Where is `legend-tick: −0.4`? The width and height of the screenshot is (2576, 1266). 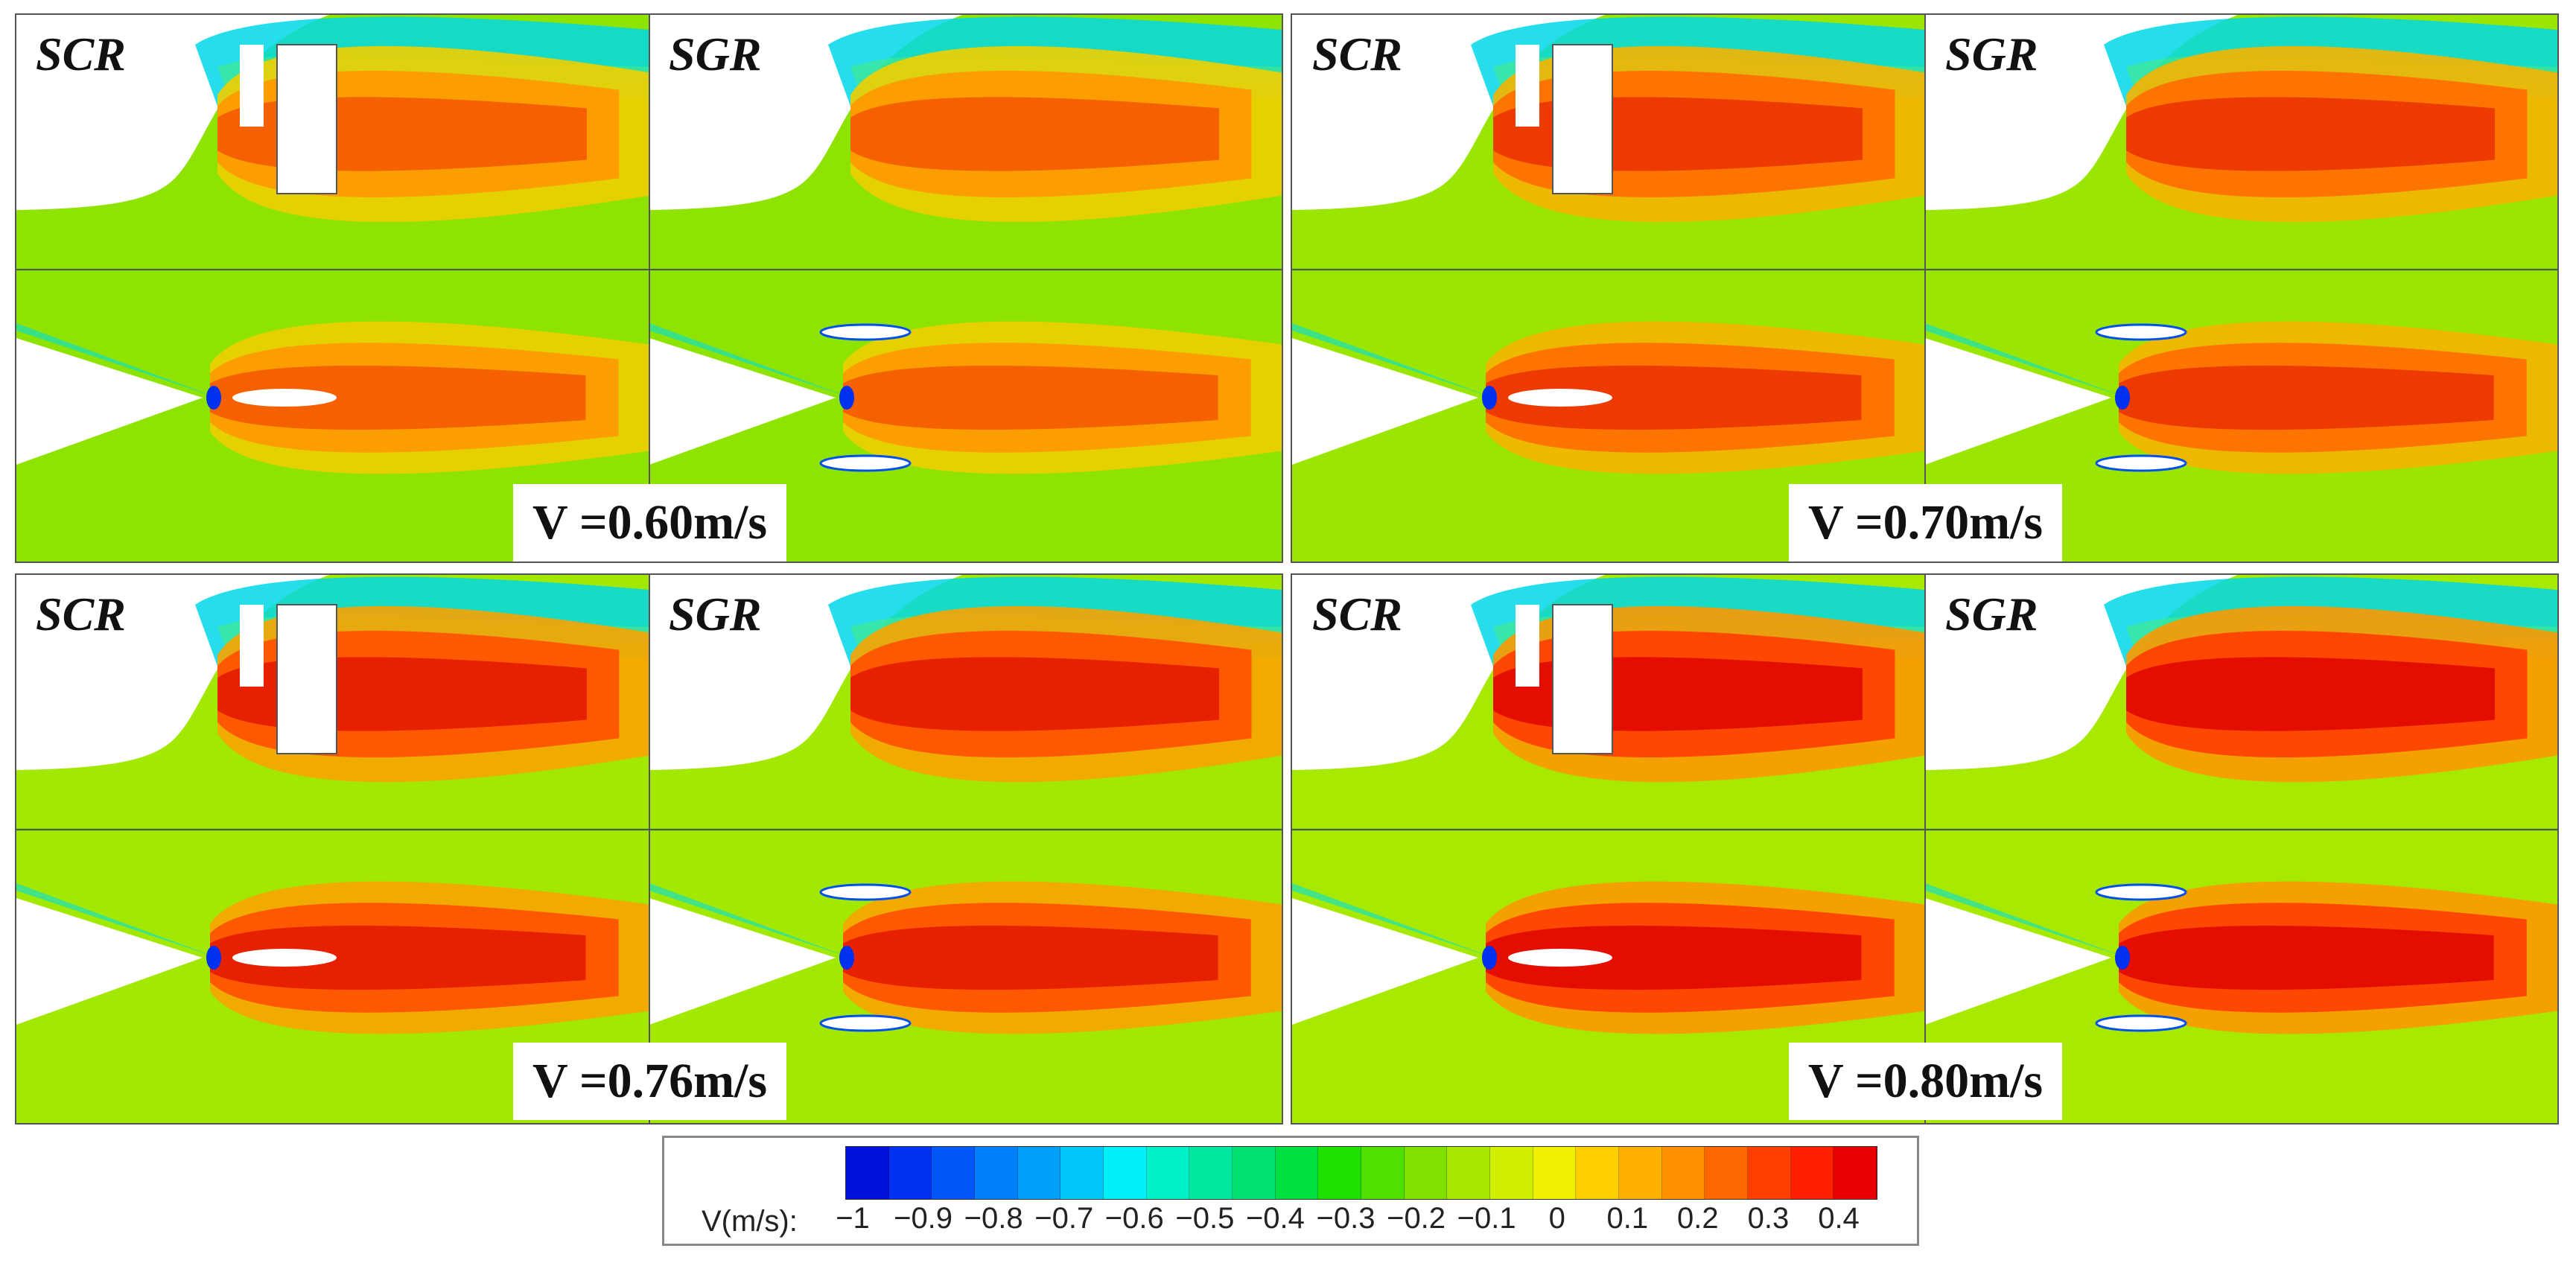 legend-tick: −0.4 is located at coordinates (1275, 1219).